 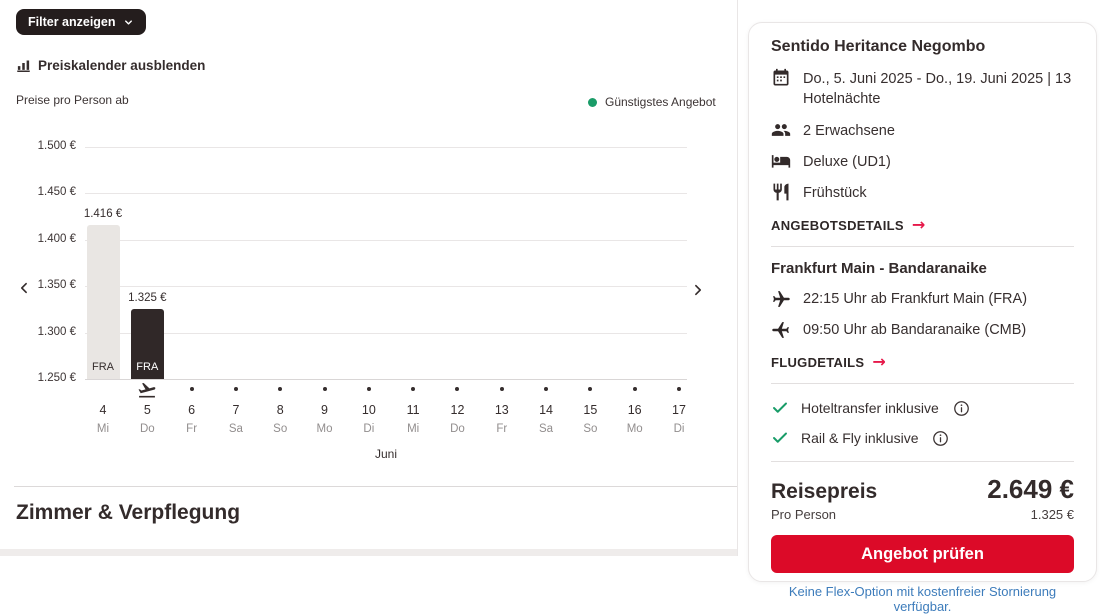 What do you see at coordinates (128, 512) in the screenshot?
I see `section-heading: Zimmer & Verpflegung` at bounding box center [128, 512].